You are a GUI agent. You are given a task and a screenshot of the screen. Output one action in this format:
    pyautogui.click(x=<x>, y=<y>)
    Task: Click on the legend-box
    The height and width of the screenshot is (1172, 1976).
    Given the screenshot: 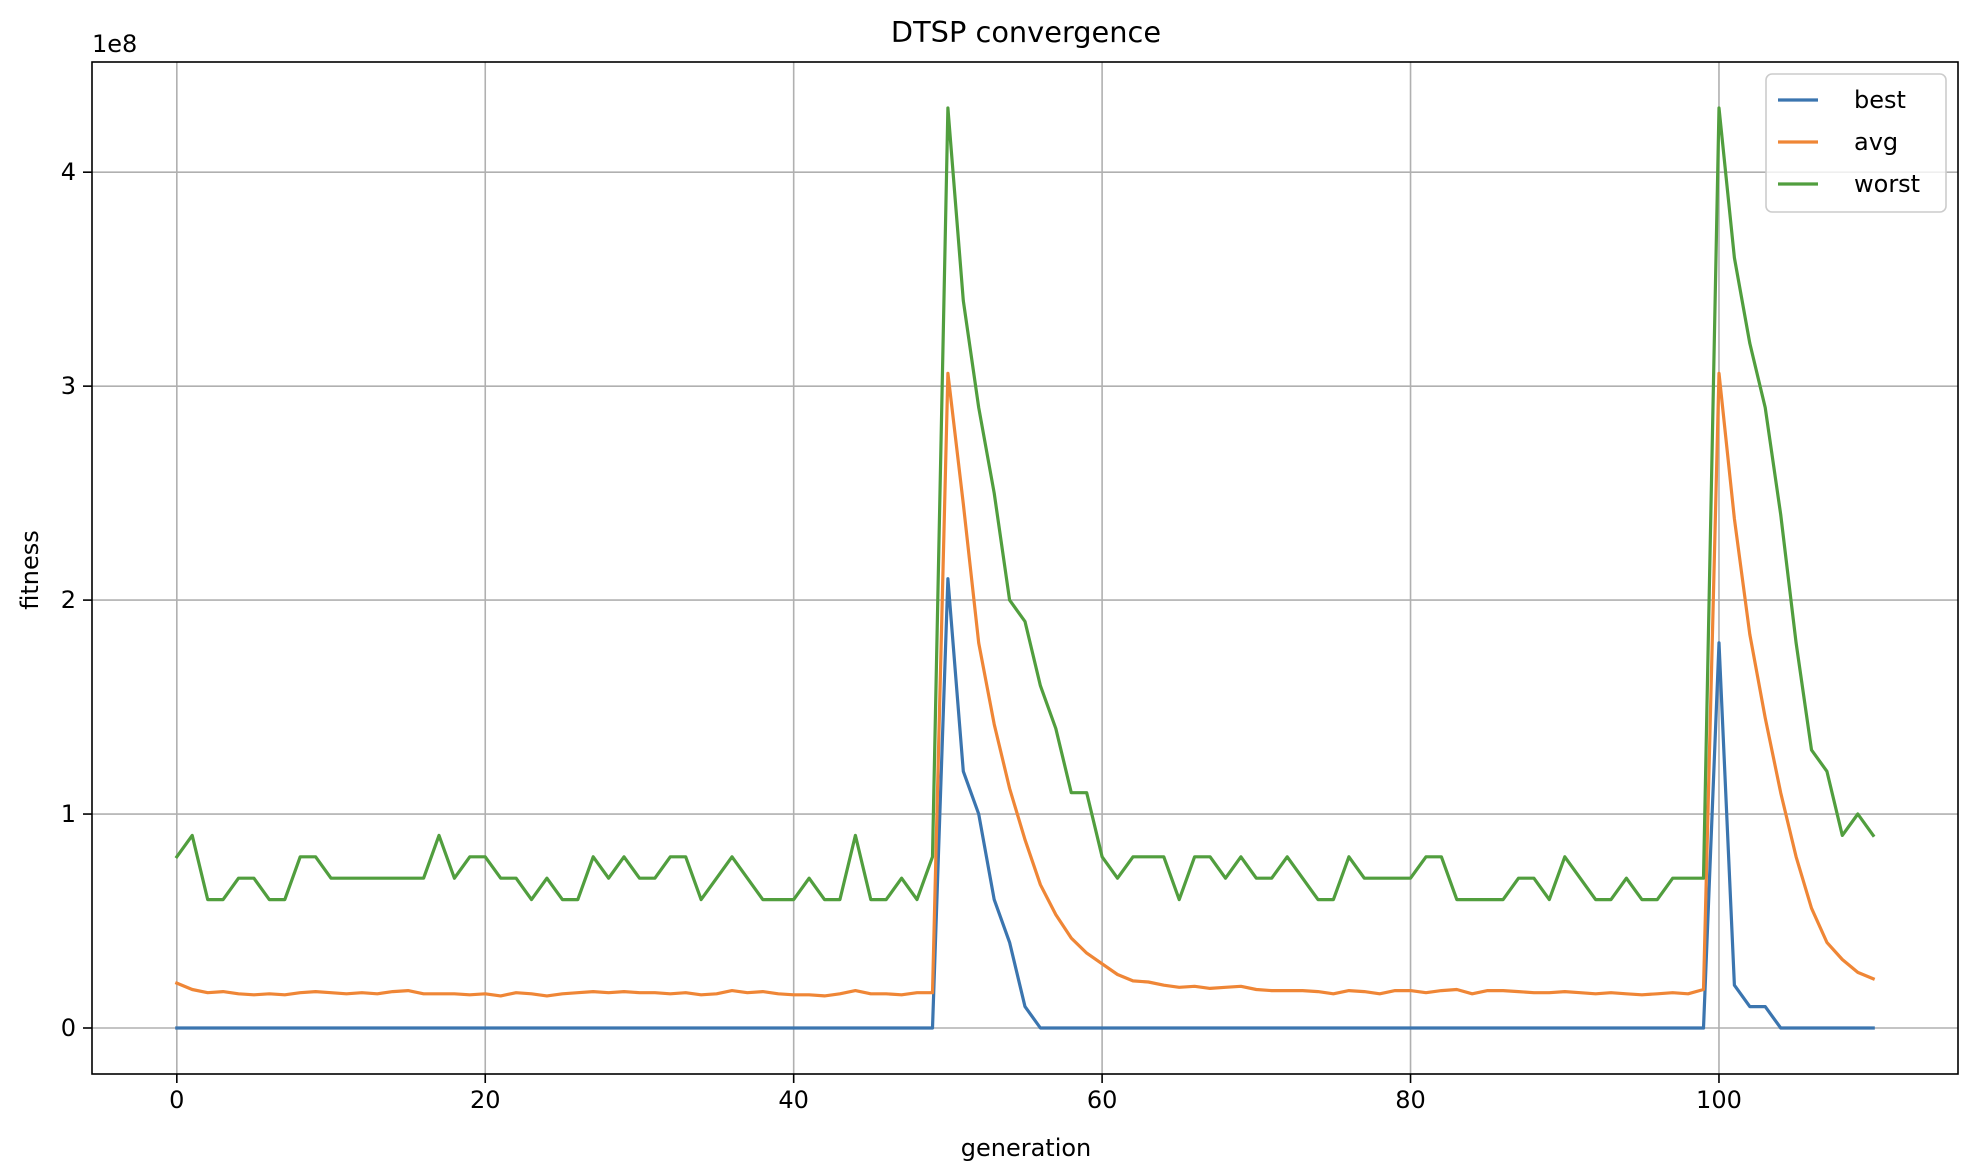 What is the action you would take?
    pyautogui.click(x=1856, y=143)
    